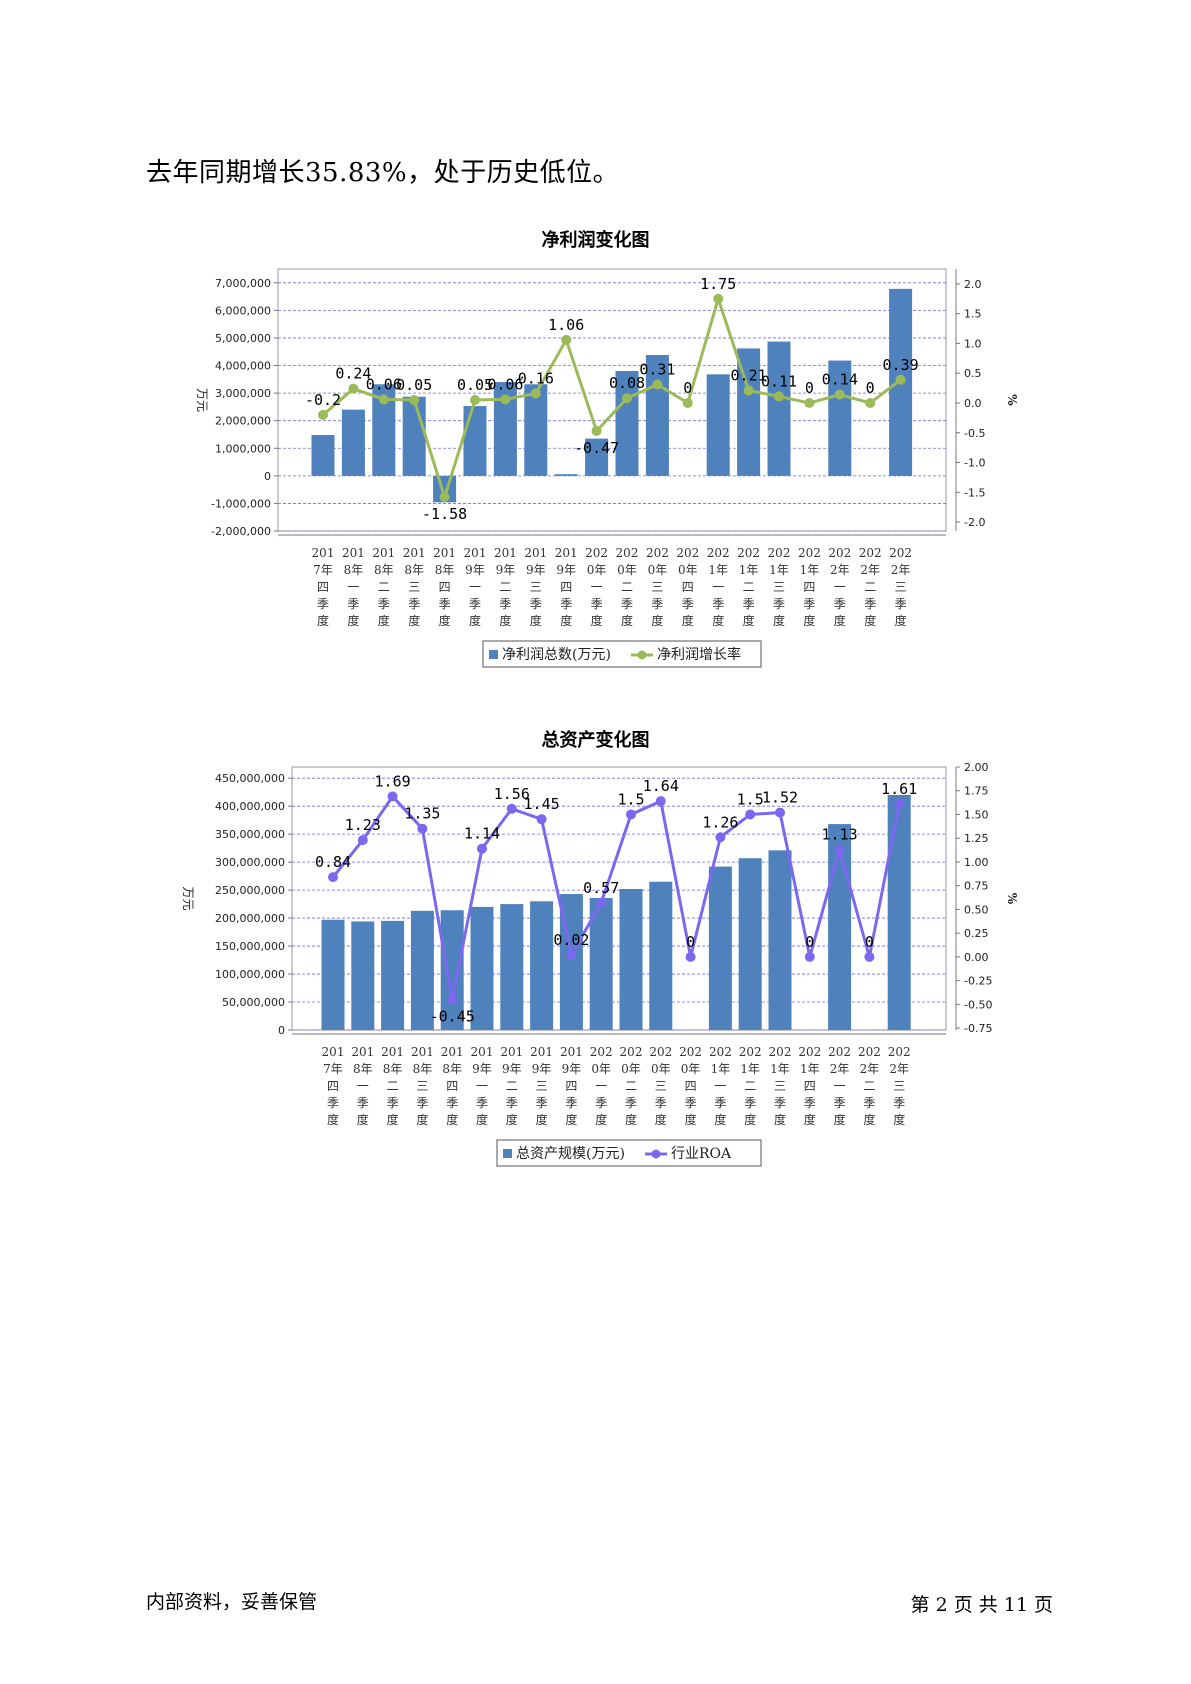  I want to click on y2-tick-label: 0.5, so click(973, 373).